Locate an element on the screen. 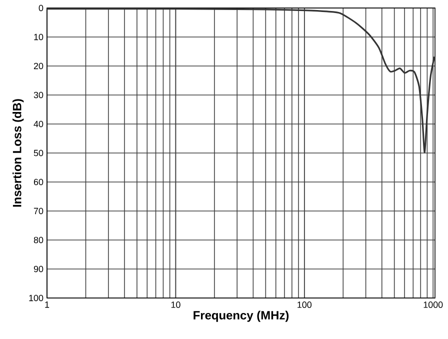 The image size is (448, 339). y-tick-label: 100 is located at coordinates (36, 298).